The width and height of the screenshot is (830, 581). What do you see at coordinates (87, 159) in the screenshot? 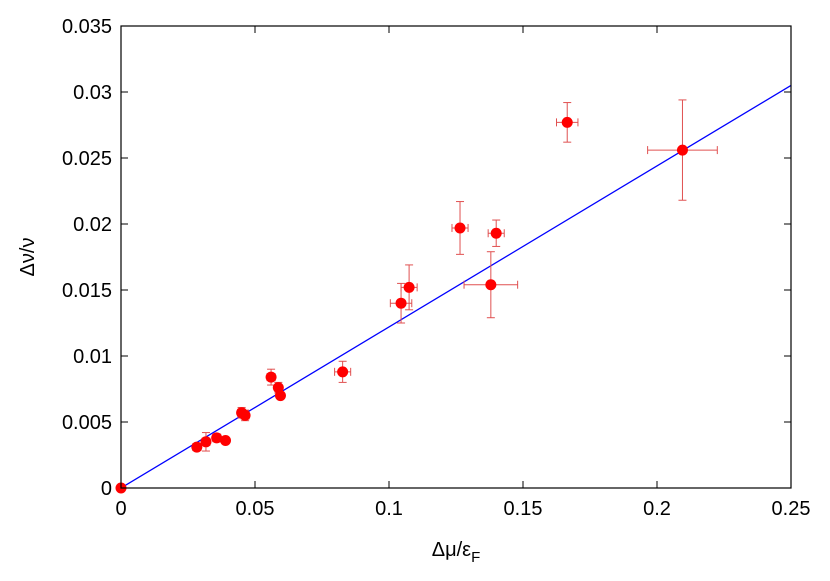
I see `y-tick-label: 0.025` at bounding box center [87, 159].